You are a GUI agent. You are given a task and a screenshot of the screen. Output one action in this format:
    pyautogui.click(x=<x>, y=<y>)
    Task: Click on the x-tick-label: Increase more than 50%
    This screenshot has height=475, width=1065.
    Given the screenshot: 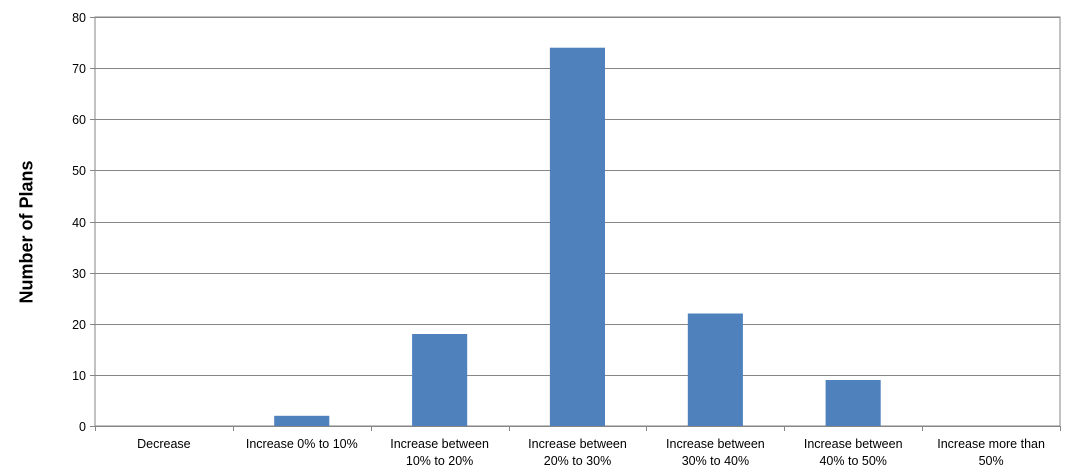 What is the action you would take?
    pyautogui.click(x=991, y=452)
    